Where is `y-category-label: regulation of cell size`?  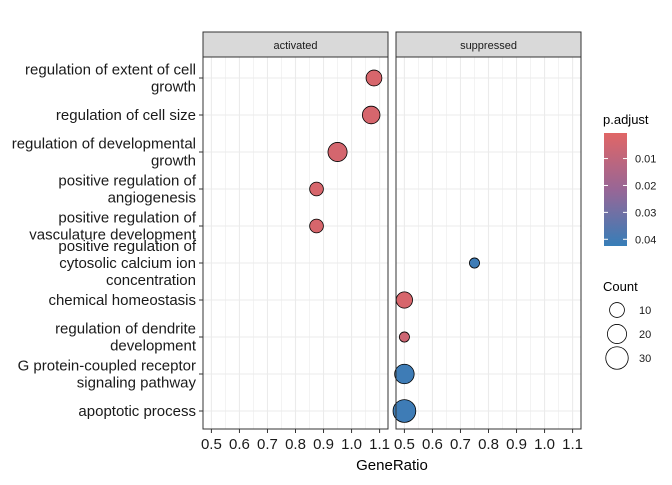
y-category-label: regulation of cell size is located at coordinates (126, 115).